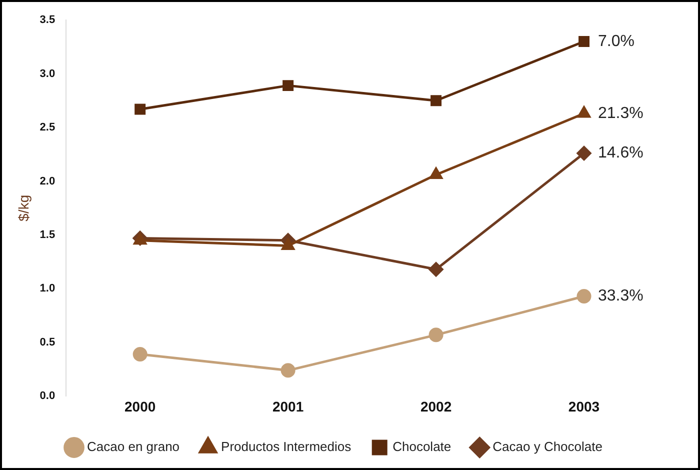  What do you see at coordinates (48, 128) in the screenshot?
I see `y-tick-label: 2.5` at bounding box center [48, 128].